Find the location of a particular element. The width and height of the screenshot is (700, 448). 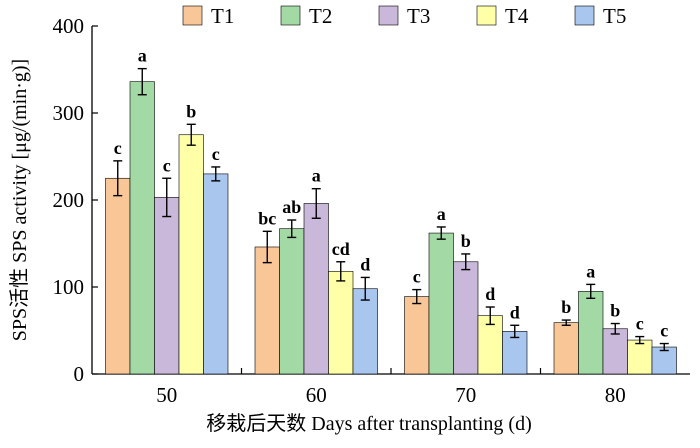

y-tick-label: 300 is located at coordinates (69, 113).